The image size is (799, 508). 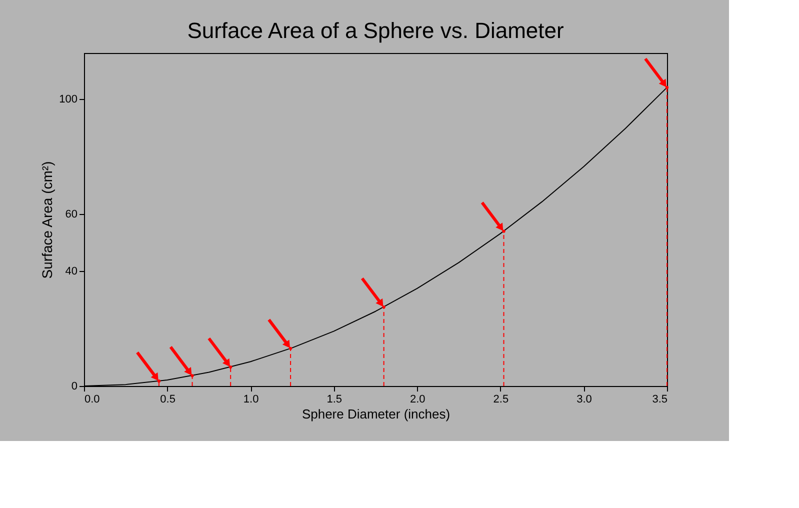 I want to click on x-tick-label: 1.0, so click(x=251, y=400).